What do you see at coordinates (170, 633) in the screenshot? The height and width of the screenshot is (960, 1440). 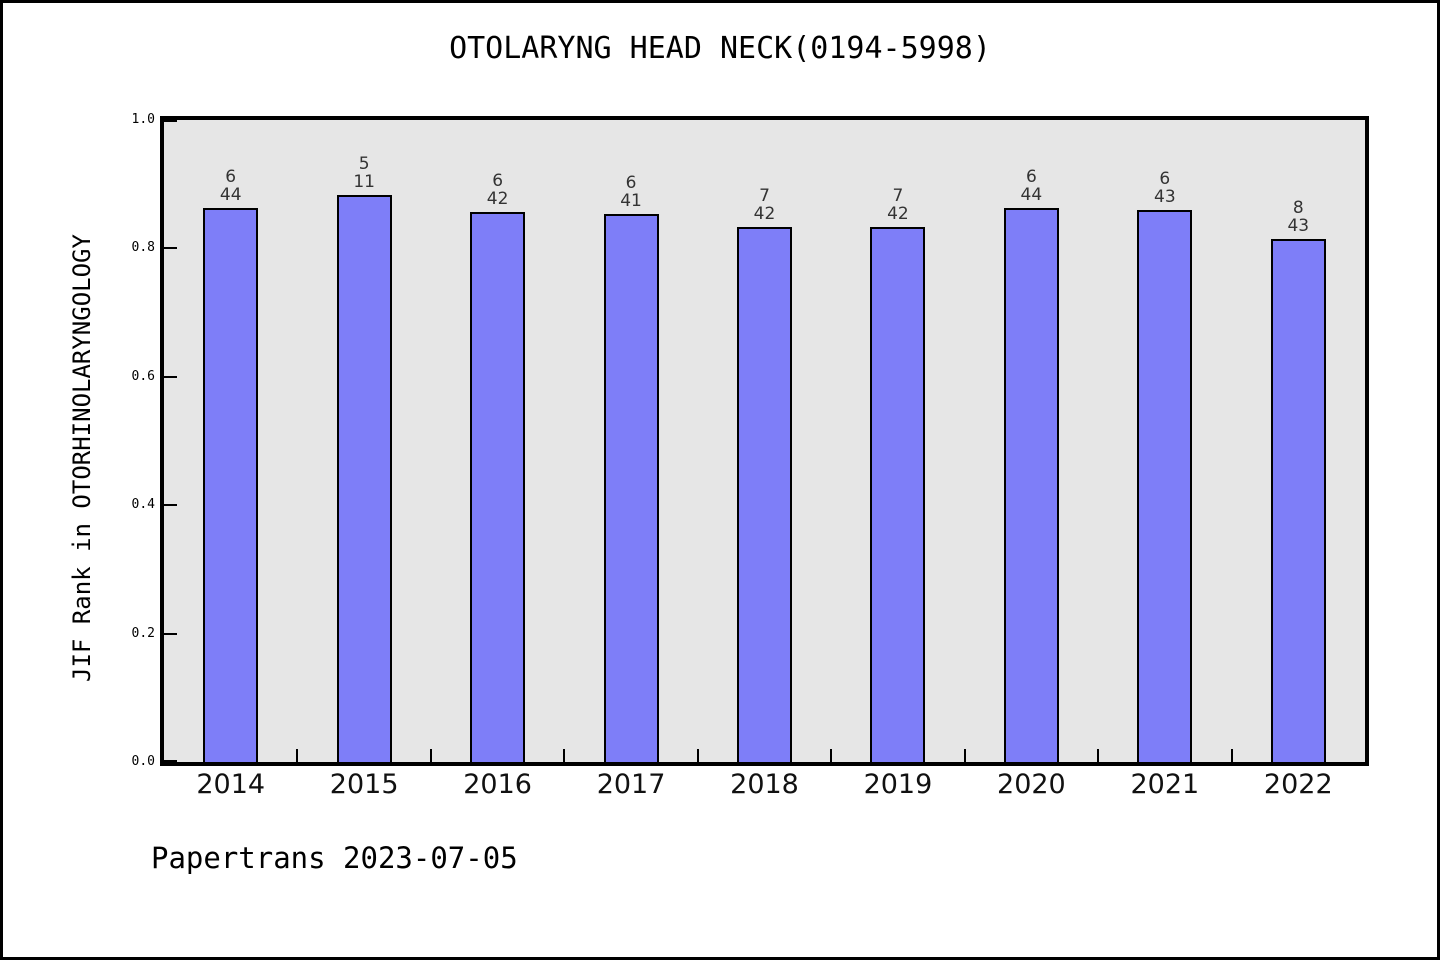 I see `y-tick-0.2` at bounding box center [170, 633].